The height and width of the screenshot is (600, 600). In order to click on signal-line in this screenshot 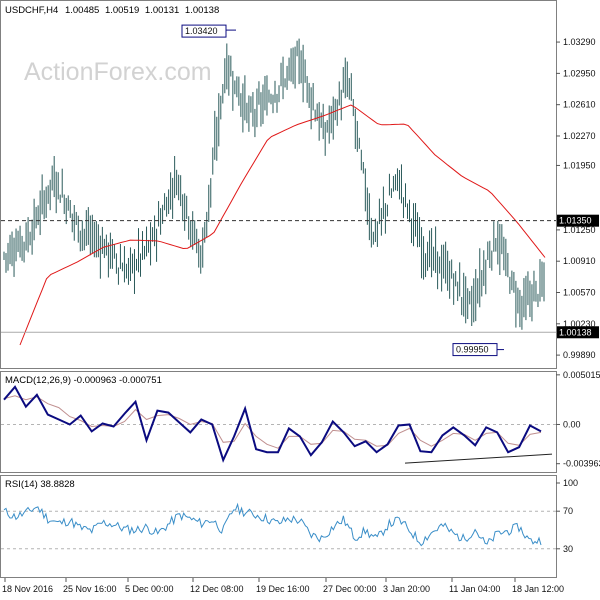, I will do `click(272, 422)`.